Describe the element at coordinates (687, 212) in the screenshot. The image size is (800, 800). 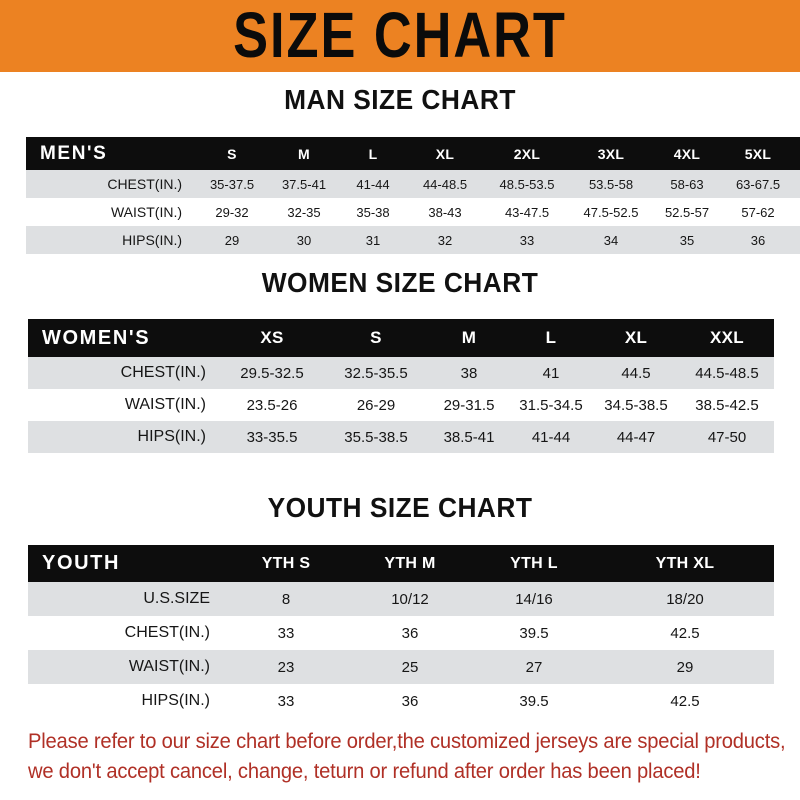
I see `table-cell: 52.5-57` at that location.